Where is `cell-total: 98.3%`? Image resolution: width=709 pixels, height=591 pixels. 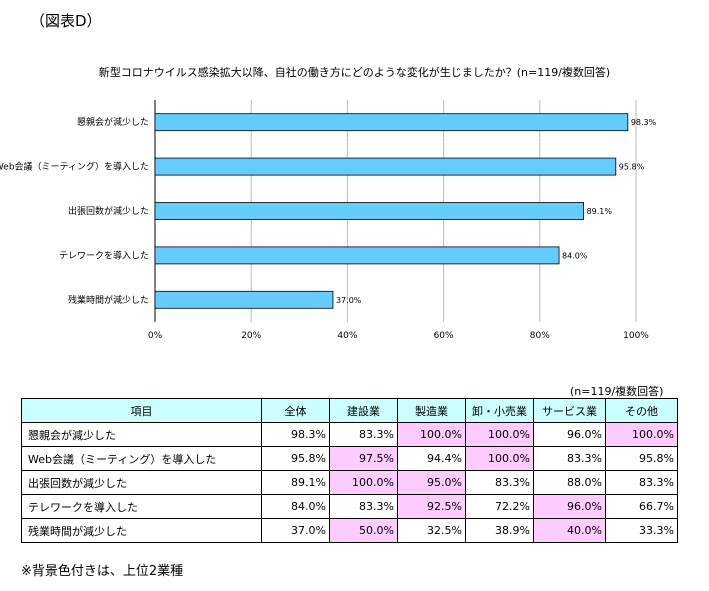
cell-total: 98.3% is located at coordinates (295, 434).